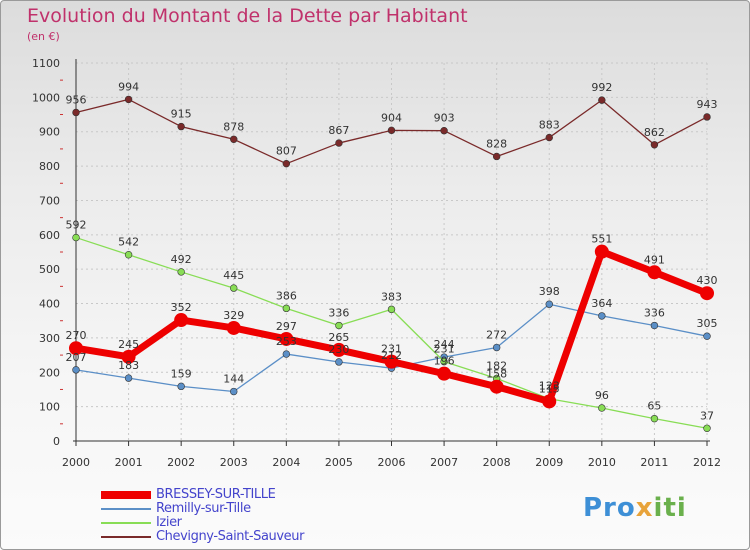 The height and width of the screenshot is (550, 750). I want to click on legend-item: Remilly-sur-Tille, so click(202, 509).